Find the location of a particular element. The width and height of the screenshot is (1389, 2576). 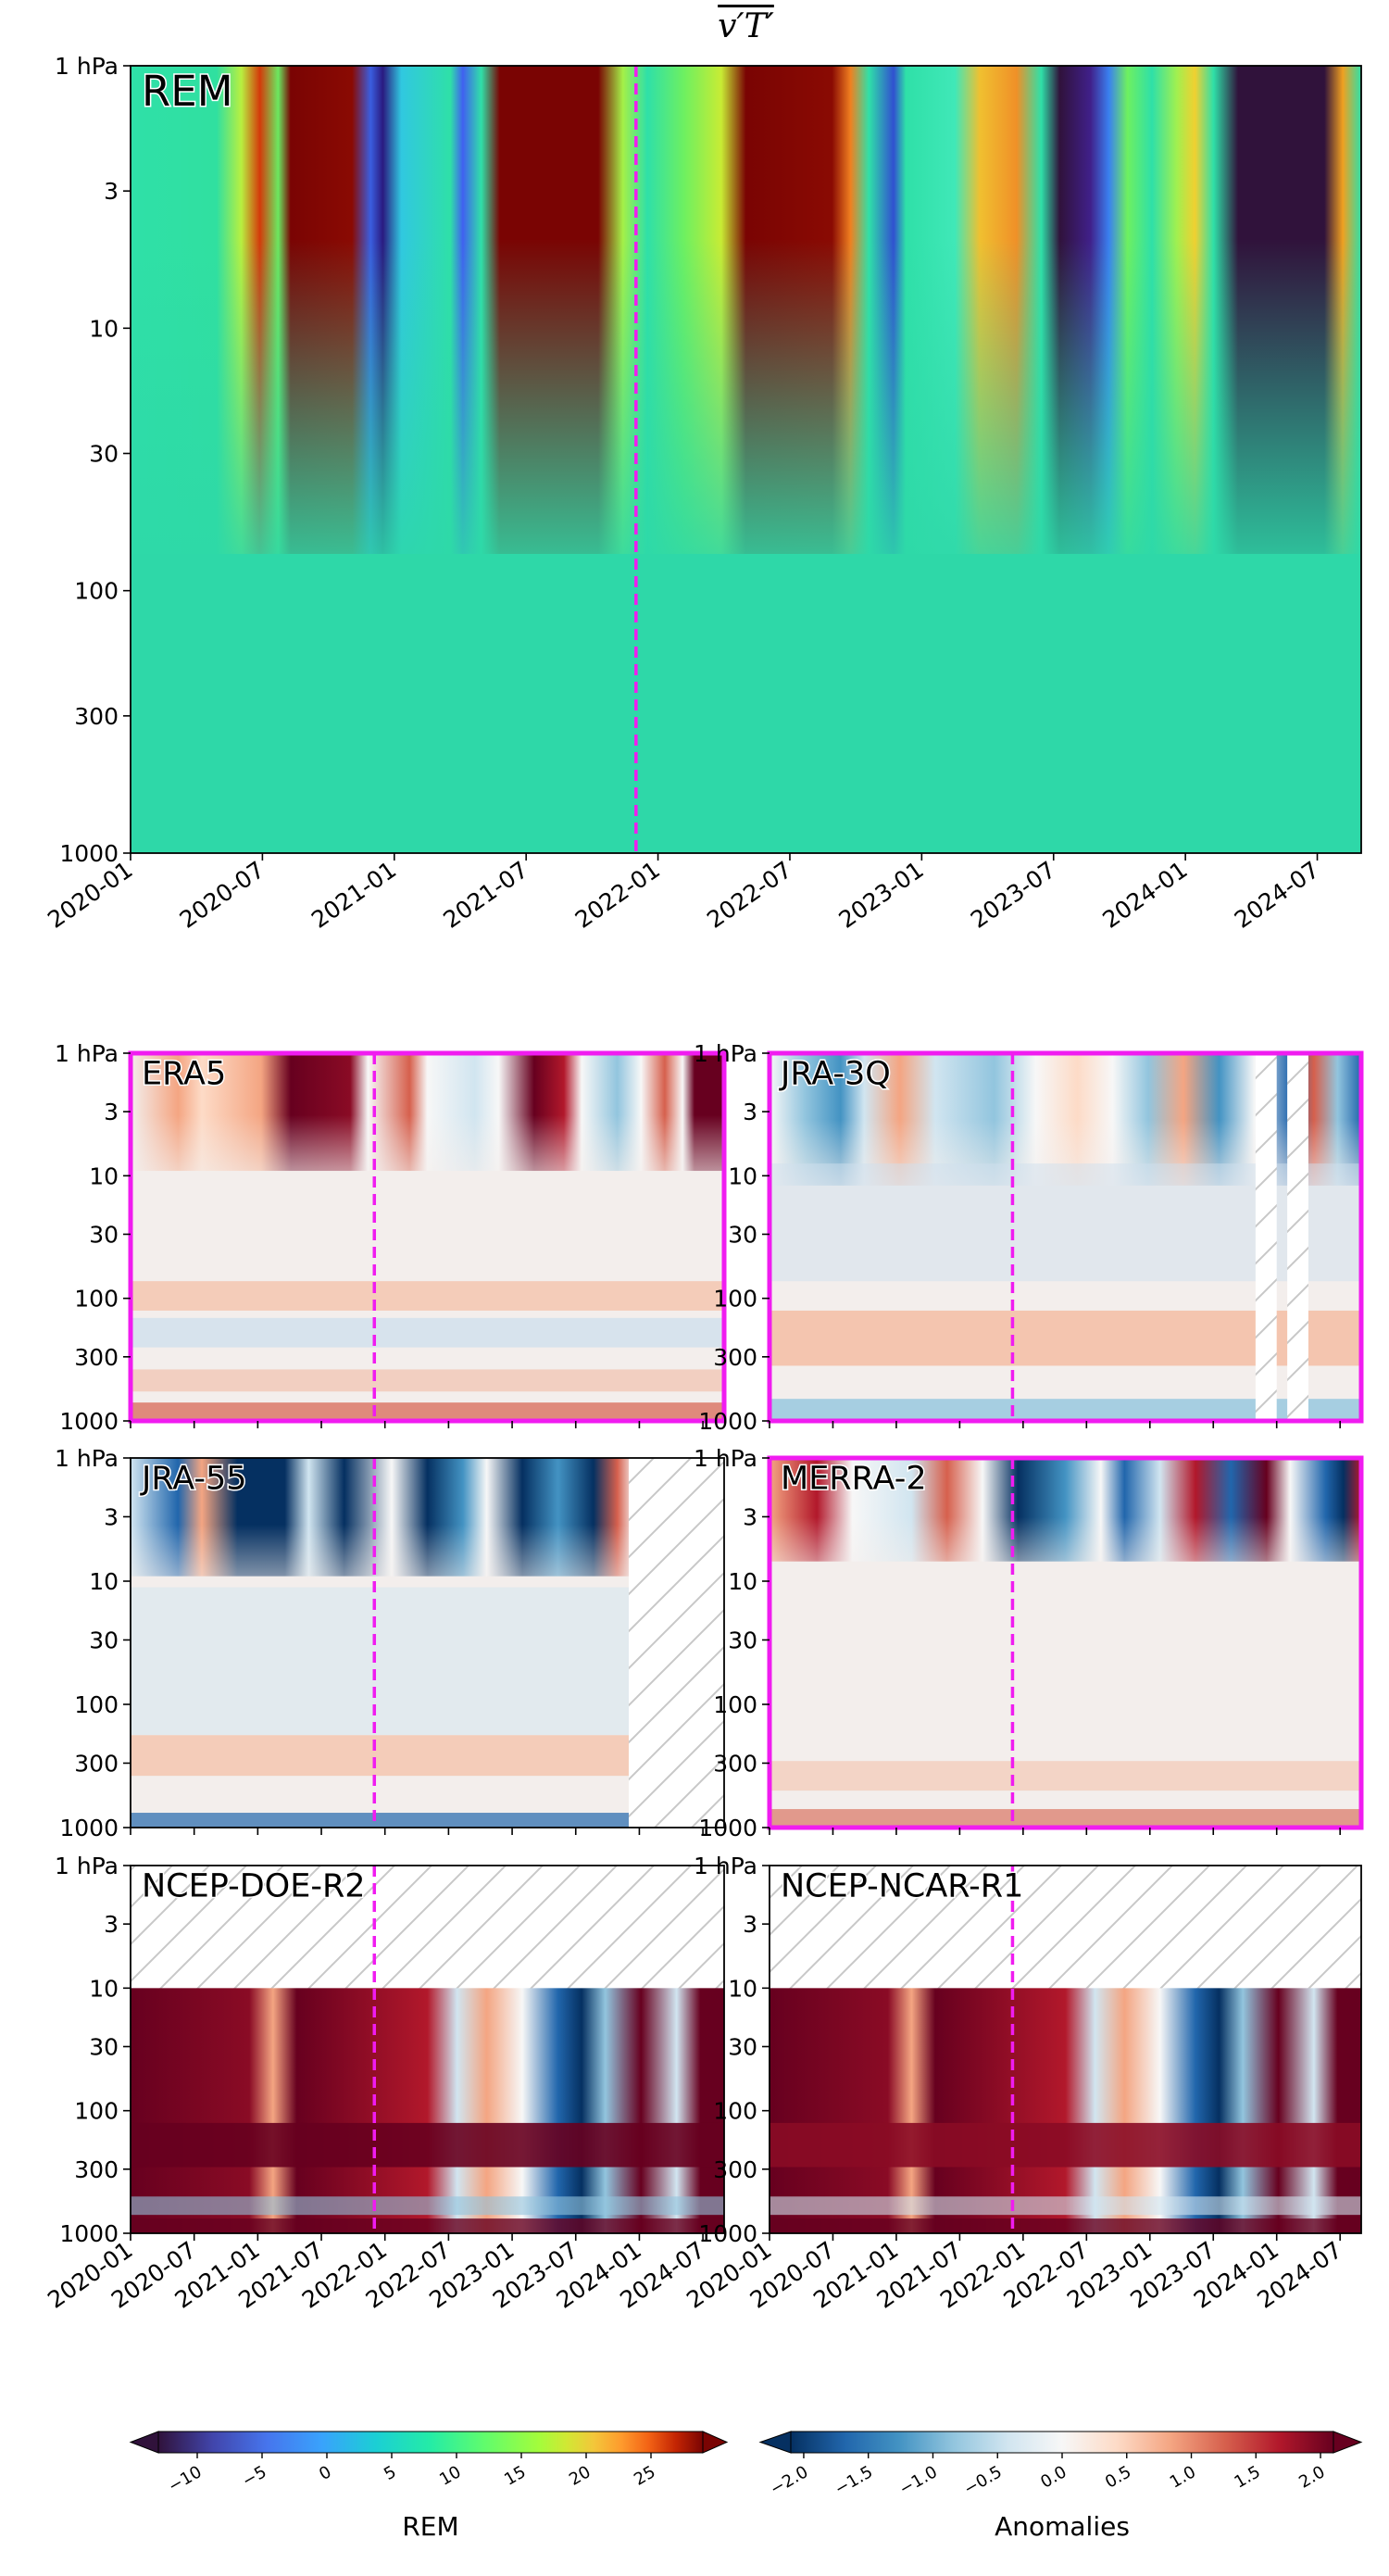

colorbar is located at coordinates (1062, 2442).